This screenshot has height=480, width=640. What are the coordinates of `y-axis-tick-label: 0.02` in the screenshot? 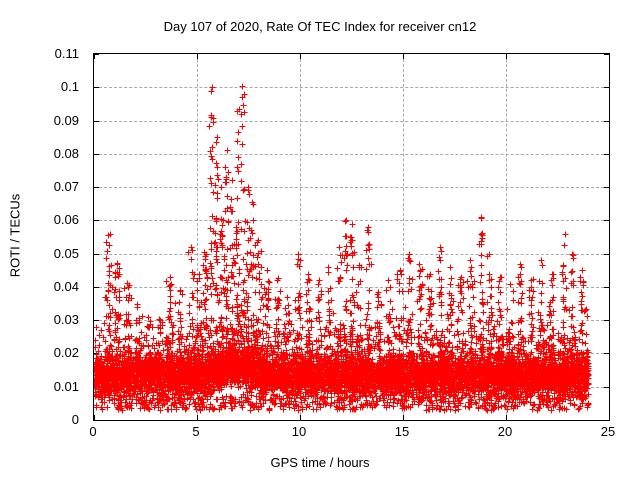 It's located at (66, 353).